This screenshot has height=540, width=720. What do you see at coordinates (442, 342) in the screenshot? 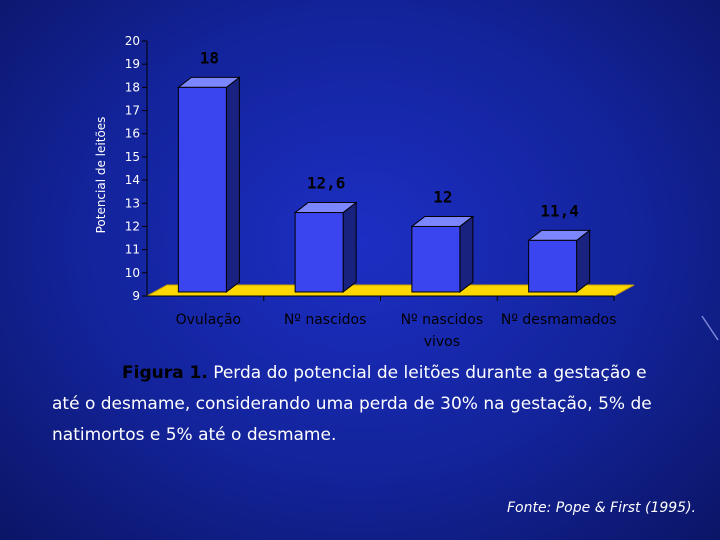
I see `x-tick-label: vivos` at bounding box center [442, 342].